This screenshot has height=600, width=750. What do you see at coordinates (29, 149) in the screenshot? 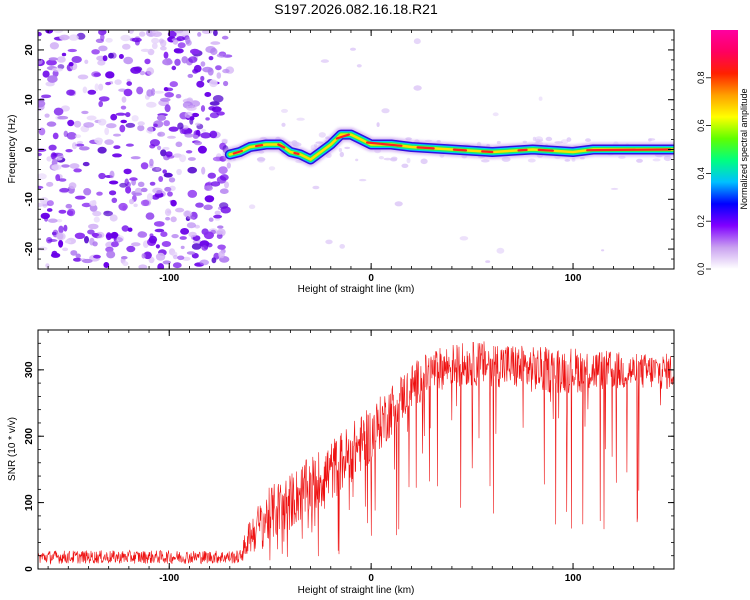
I see `spectrogram-ytick-label: 0` at bounding box center [29, 149].